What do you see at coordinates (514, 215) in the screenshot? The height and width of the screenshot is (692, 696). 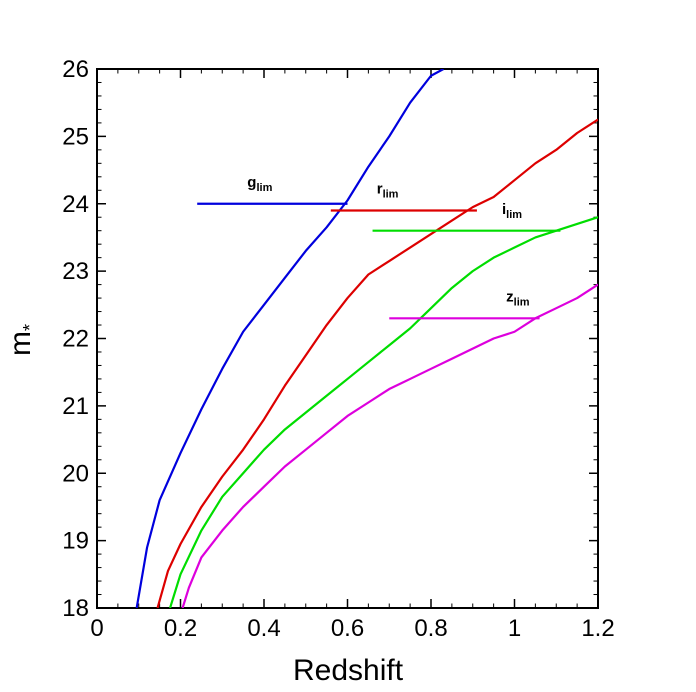 I see `i-lim-subscript: lim` at bounding box center [514, 215].